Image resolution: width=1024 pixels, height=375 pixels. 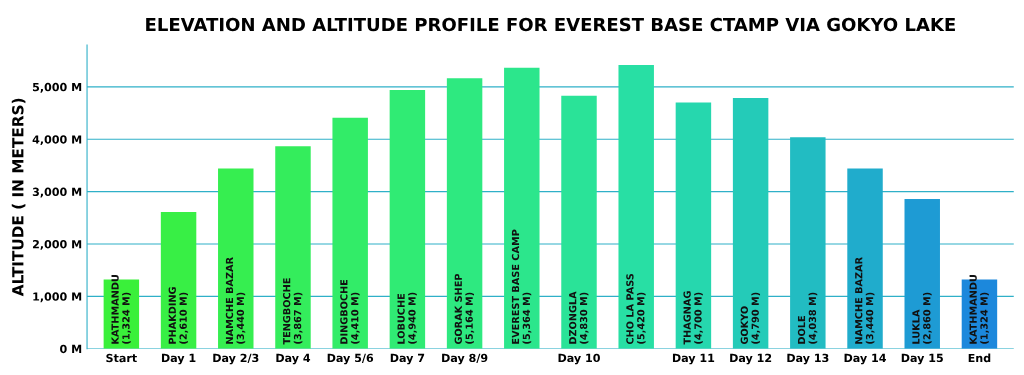 What do you see at coordinates (464, 309) in the screenshot?
I see `data-label: GORAK SHEP (5,164 M)` at bounding box center [464, 309].